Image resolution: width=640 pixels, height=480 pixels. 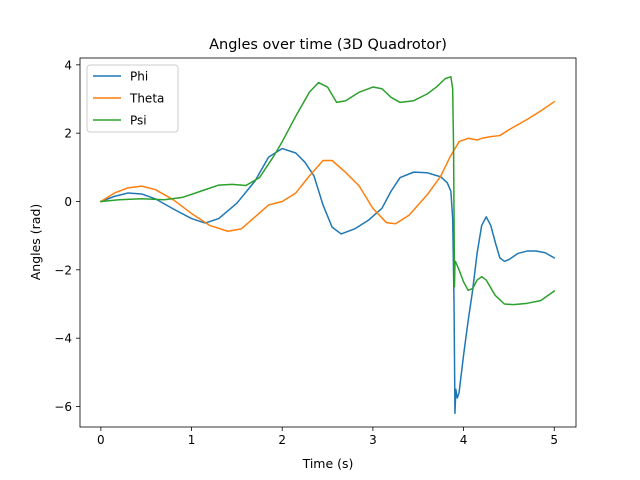 What do you see at coordinates (554, 440) in the screenshot?
I see `x-tick-label: 5` at bounding box center [554, 440].